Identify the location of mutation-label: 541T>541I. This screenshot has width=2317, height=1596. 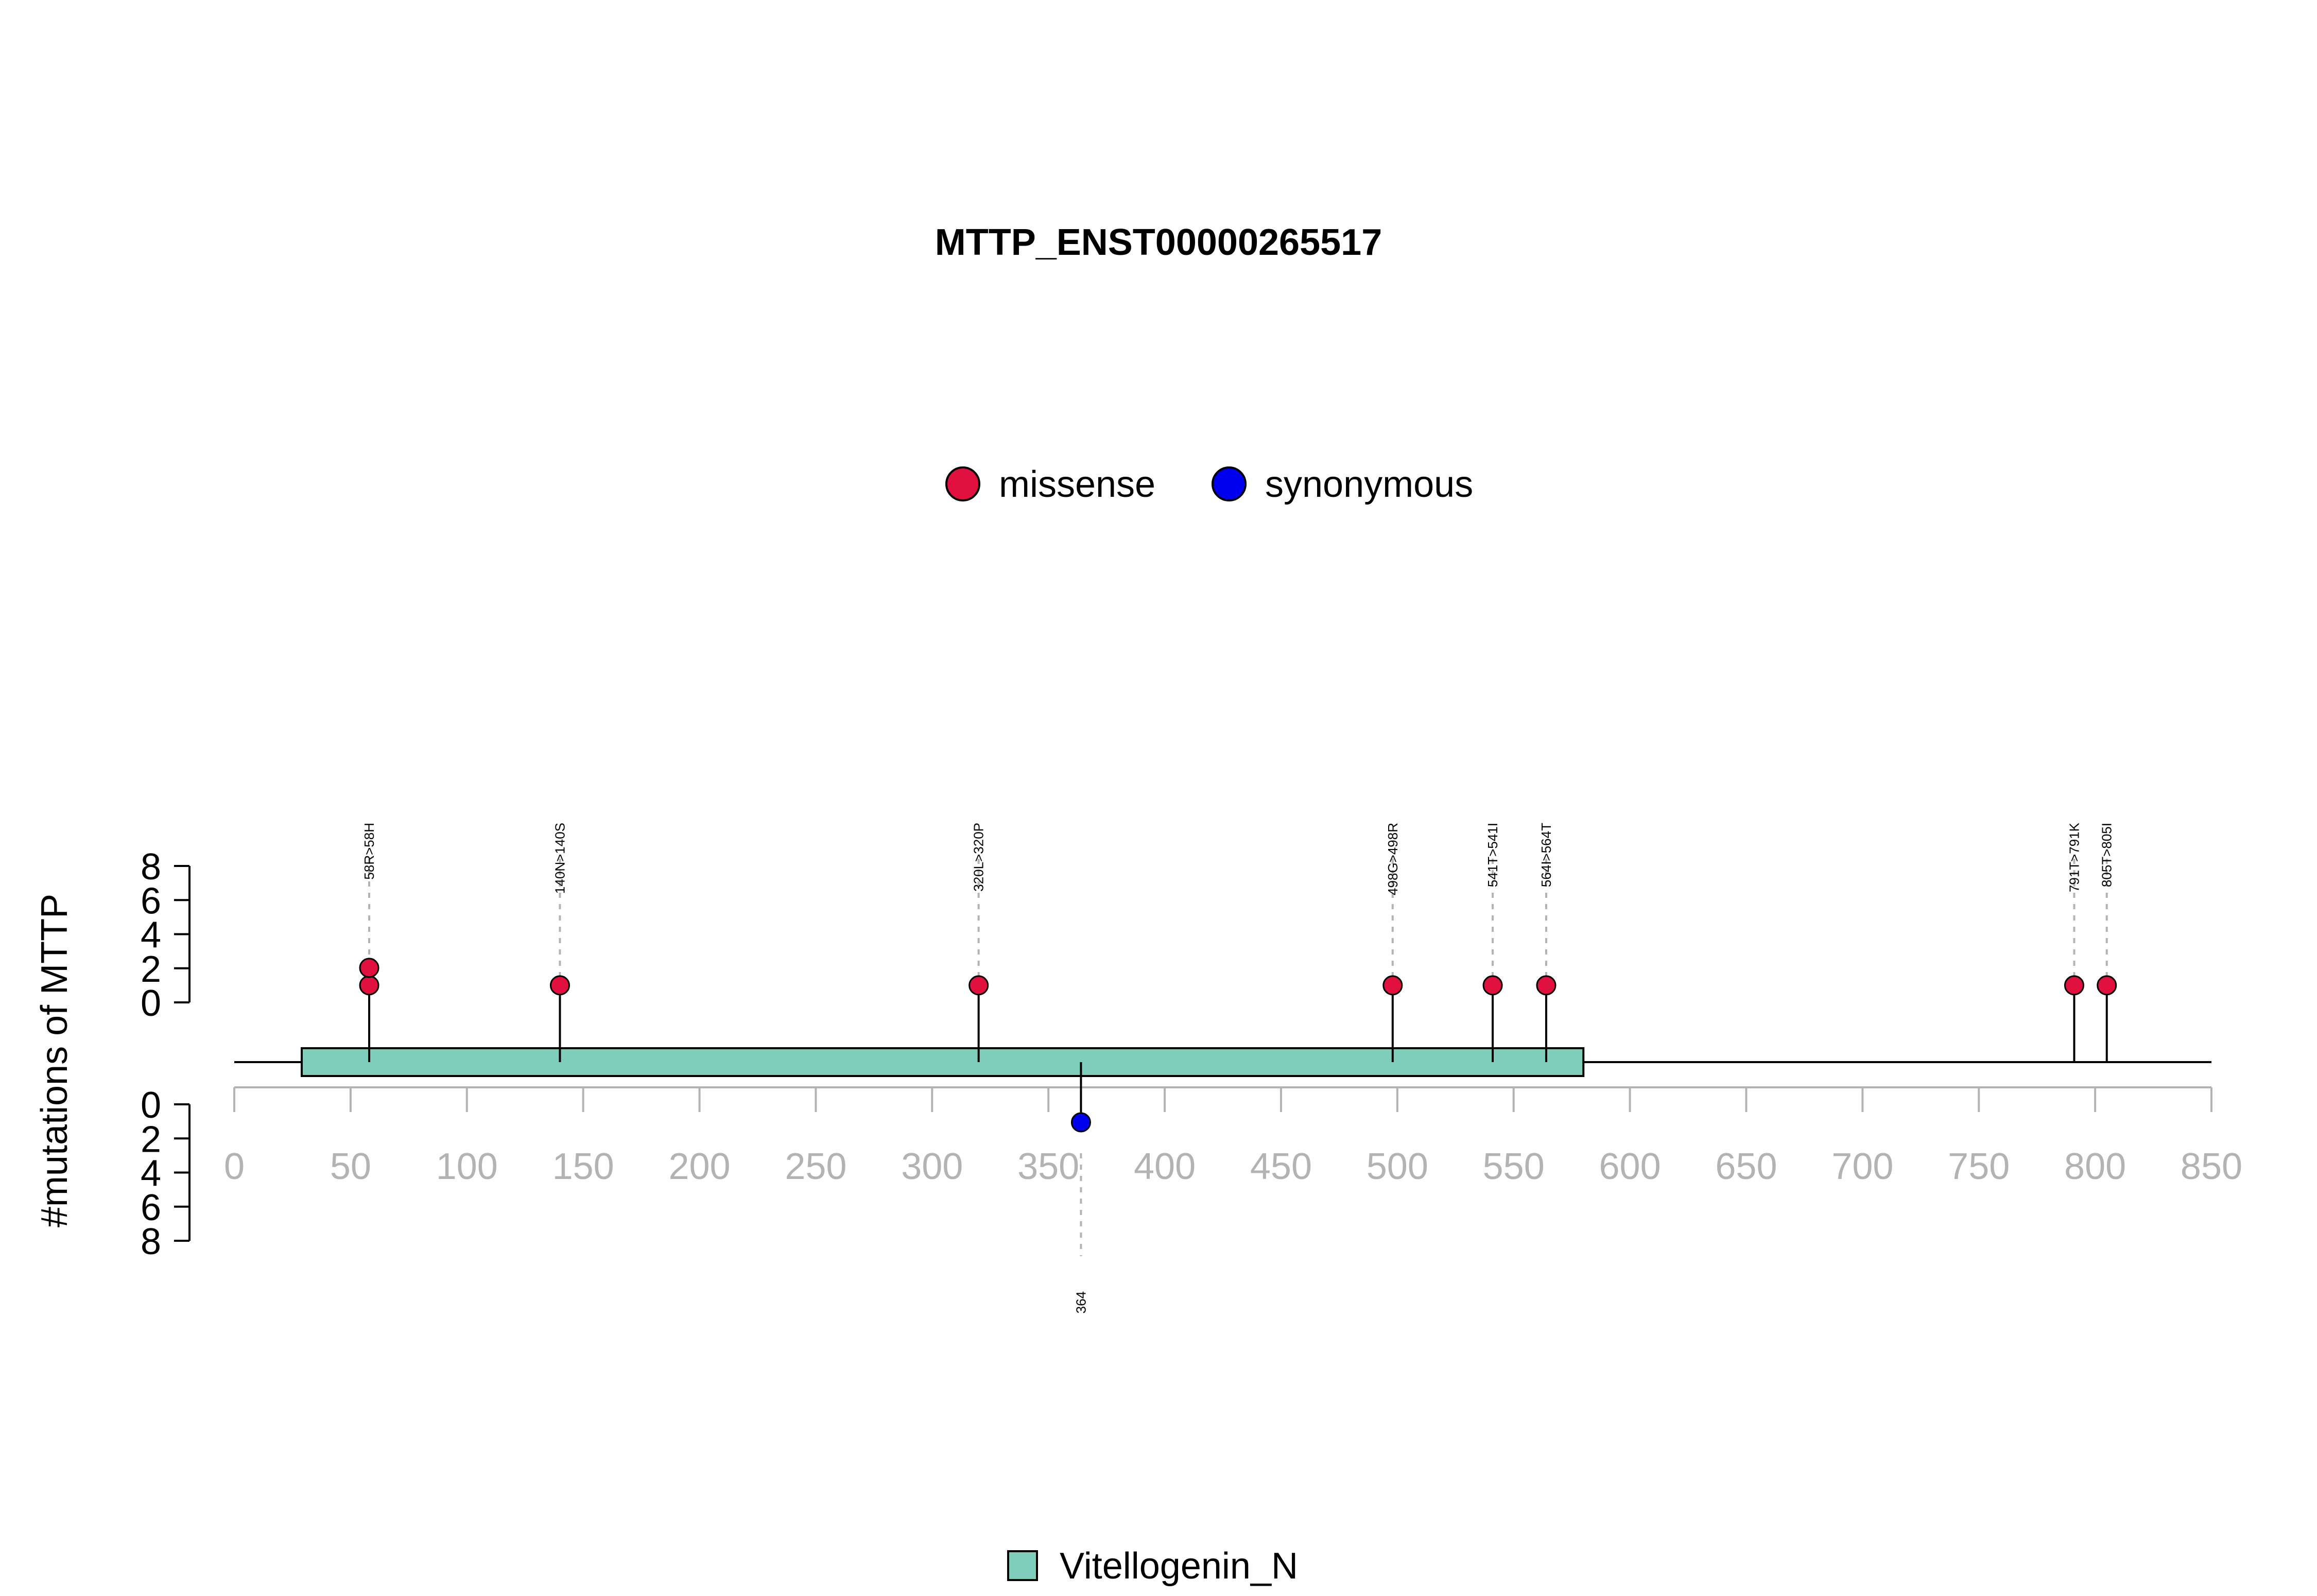
(1492, 855).